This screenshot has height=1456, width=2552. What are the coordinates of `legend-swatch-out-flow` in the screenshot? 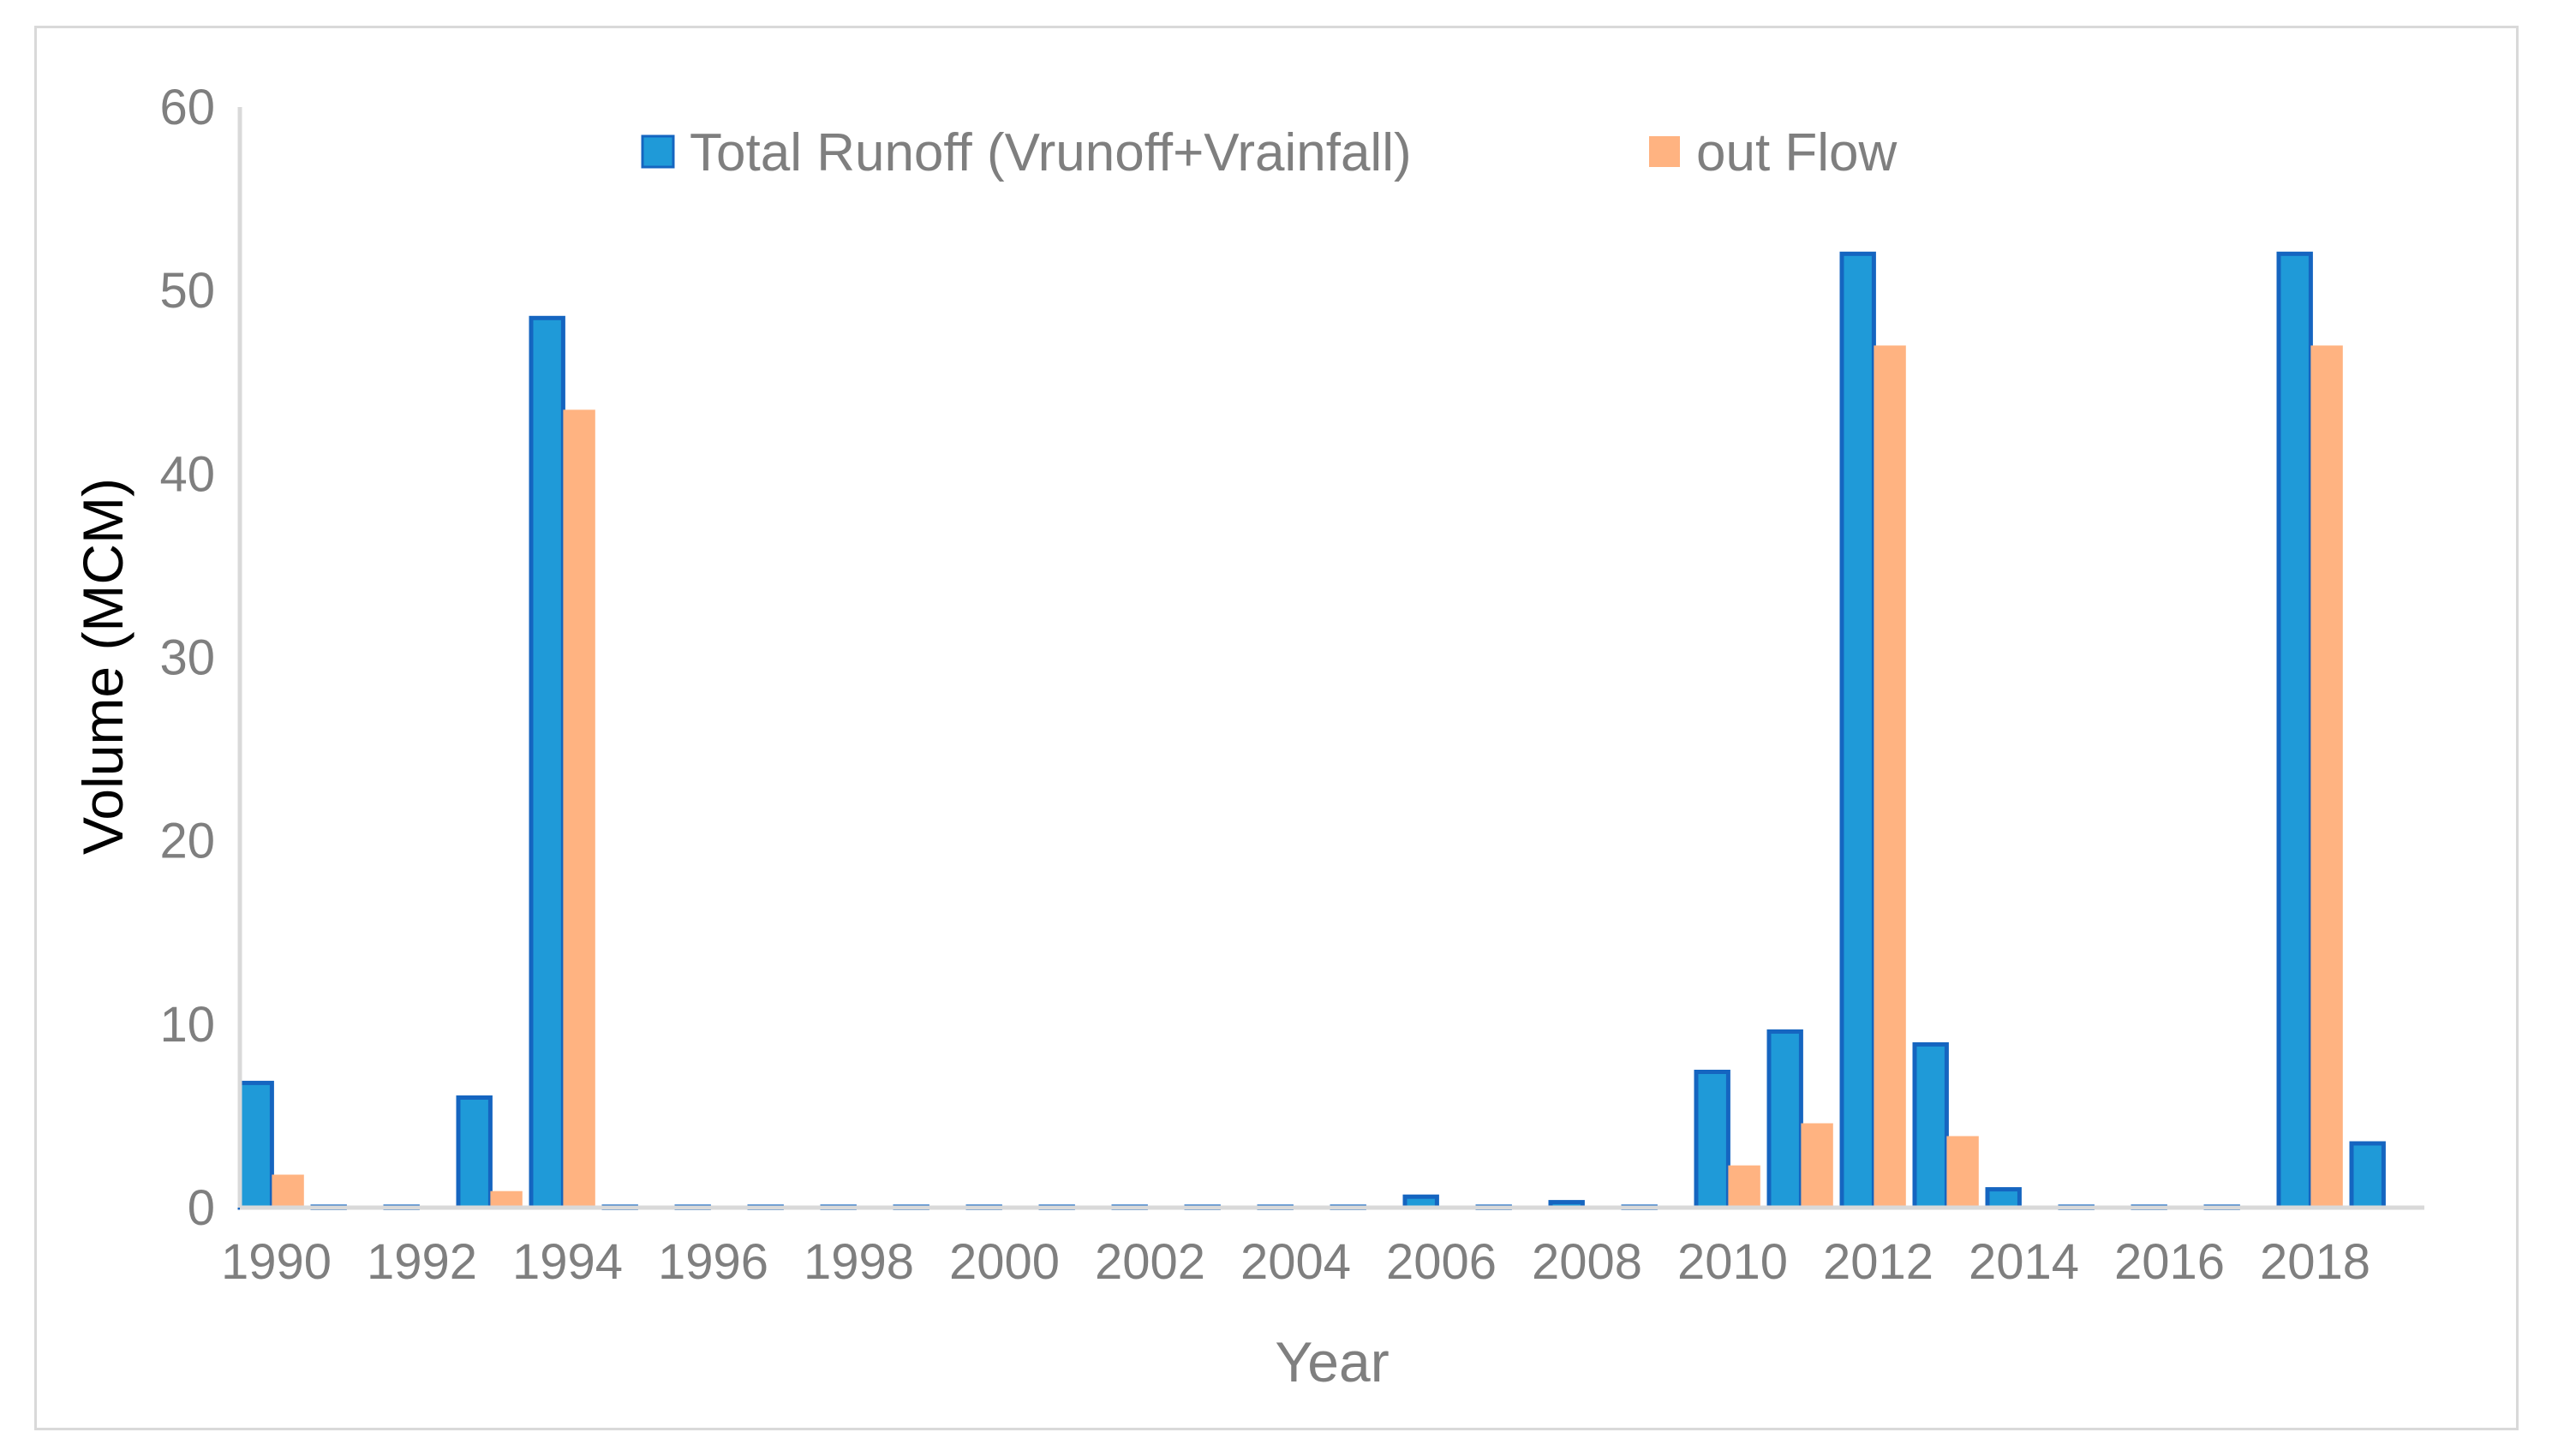 It's located at (1665, 151).